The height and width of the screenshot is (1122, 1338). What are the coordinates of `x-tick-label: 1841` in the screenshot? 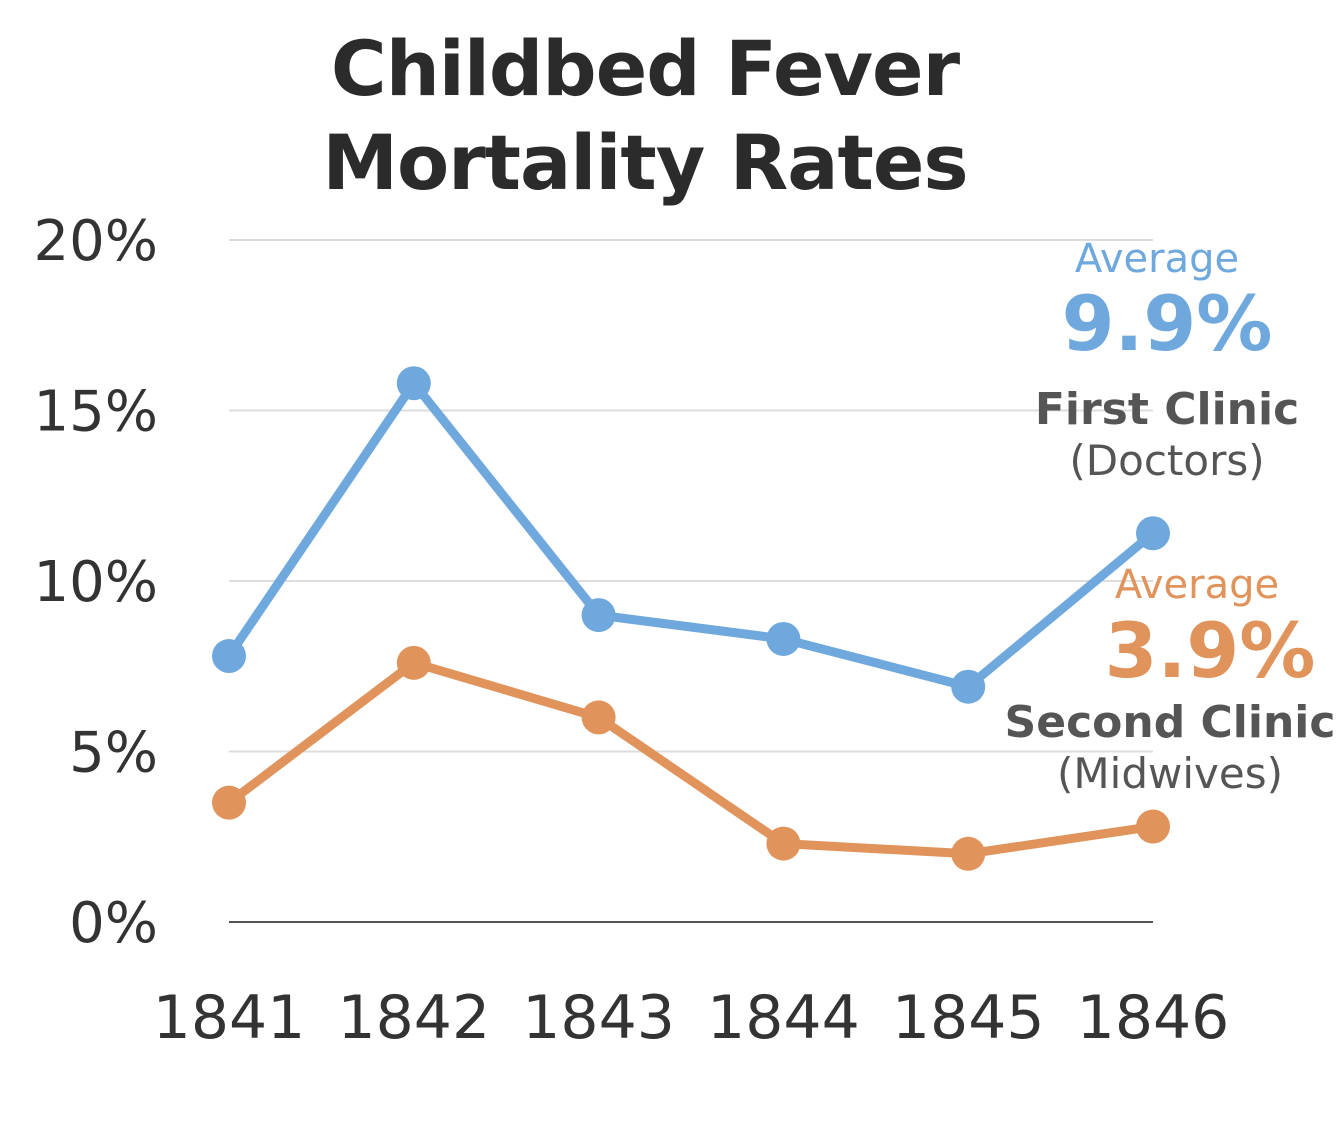 It's located at (229, 1018).